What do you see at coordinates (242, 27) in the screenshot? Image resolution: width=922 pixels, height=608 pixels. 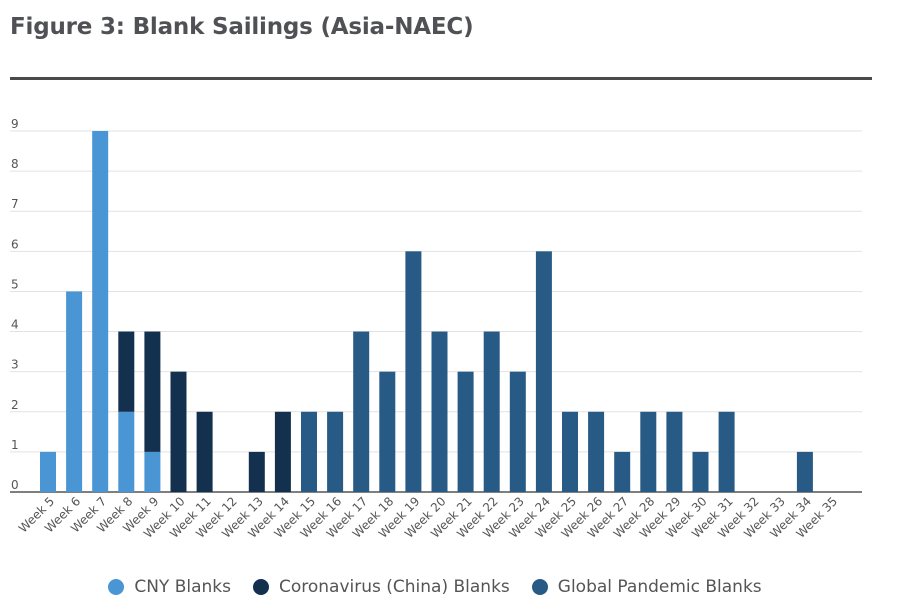 I see `figure-title: Figure 3: Blank Sailings (Asia-NAEC)` at bounding box center [242, 27].